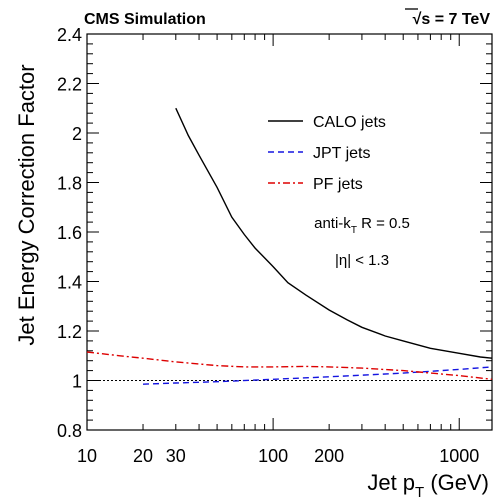 The width and height of the screenshot is (495, 497). I want to click on legend-label: PF jets, so click(338, 184).